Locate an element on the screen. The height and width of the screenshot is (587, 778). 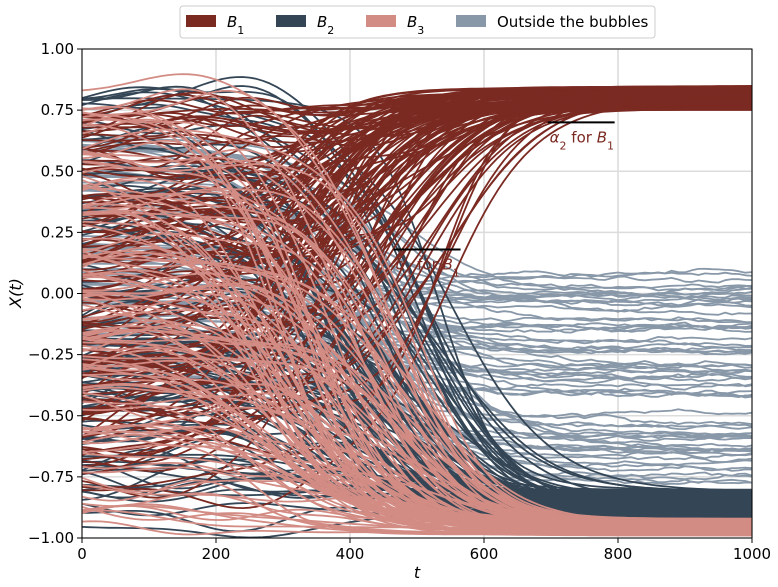
legend-label: B1 is located at coordinates (235, 25).